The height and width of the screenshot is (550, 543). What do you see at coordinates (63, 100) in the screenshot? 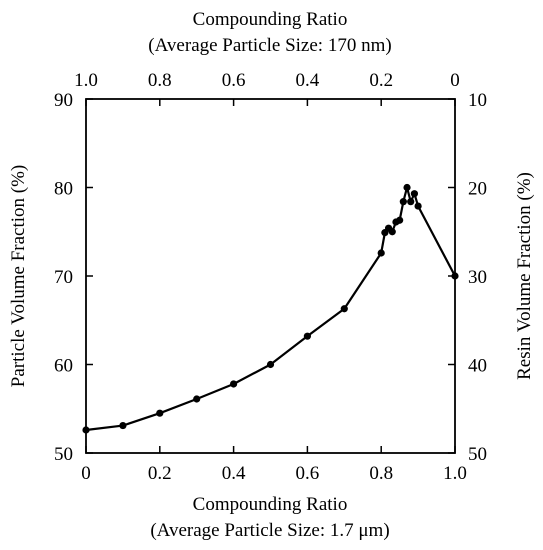
I see `y-left-tick-label: 90` at bounding box center [63, 100].